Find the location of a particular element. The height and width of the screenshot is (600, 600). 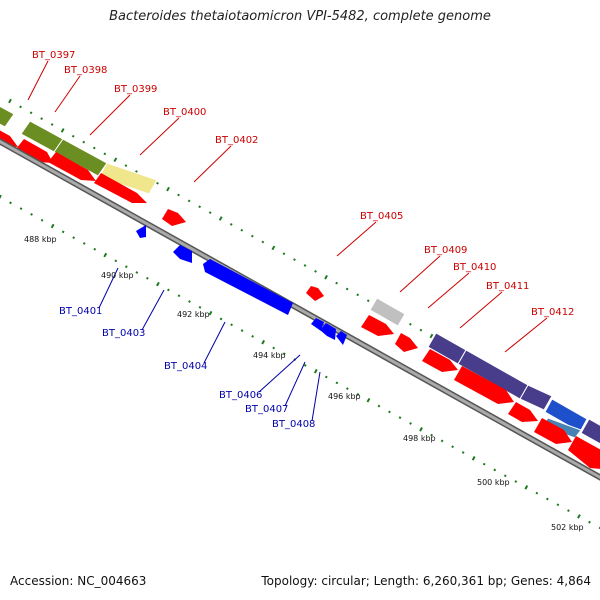

track-segment-grey is located at coordinates (387, 312).